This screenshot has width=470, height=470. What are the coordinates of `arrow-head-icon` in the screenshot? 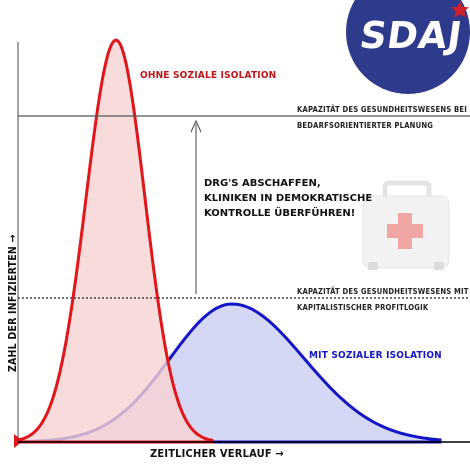 It's located at (196, 126).